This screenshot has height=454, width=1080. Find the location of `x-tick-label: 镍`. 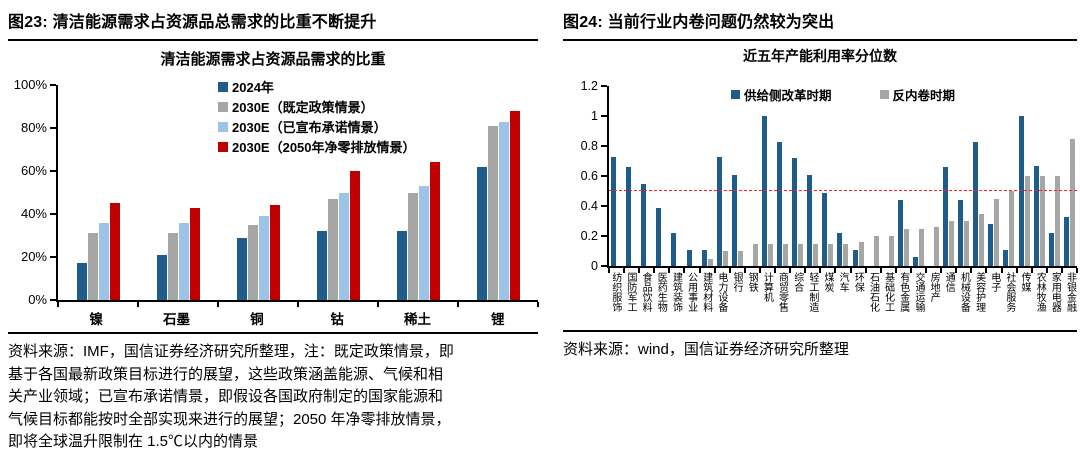

x-tick-label: 镍 is located at coordinates (96, 314).